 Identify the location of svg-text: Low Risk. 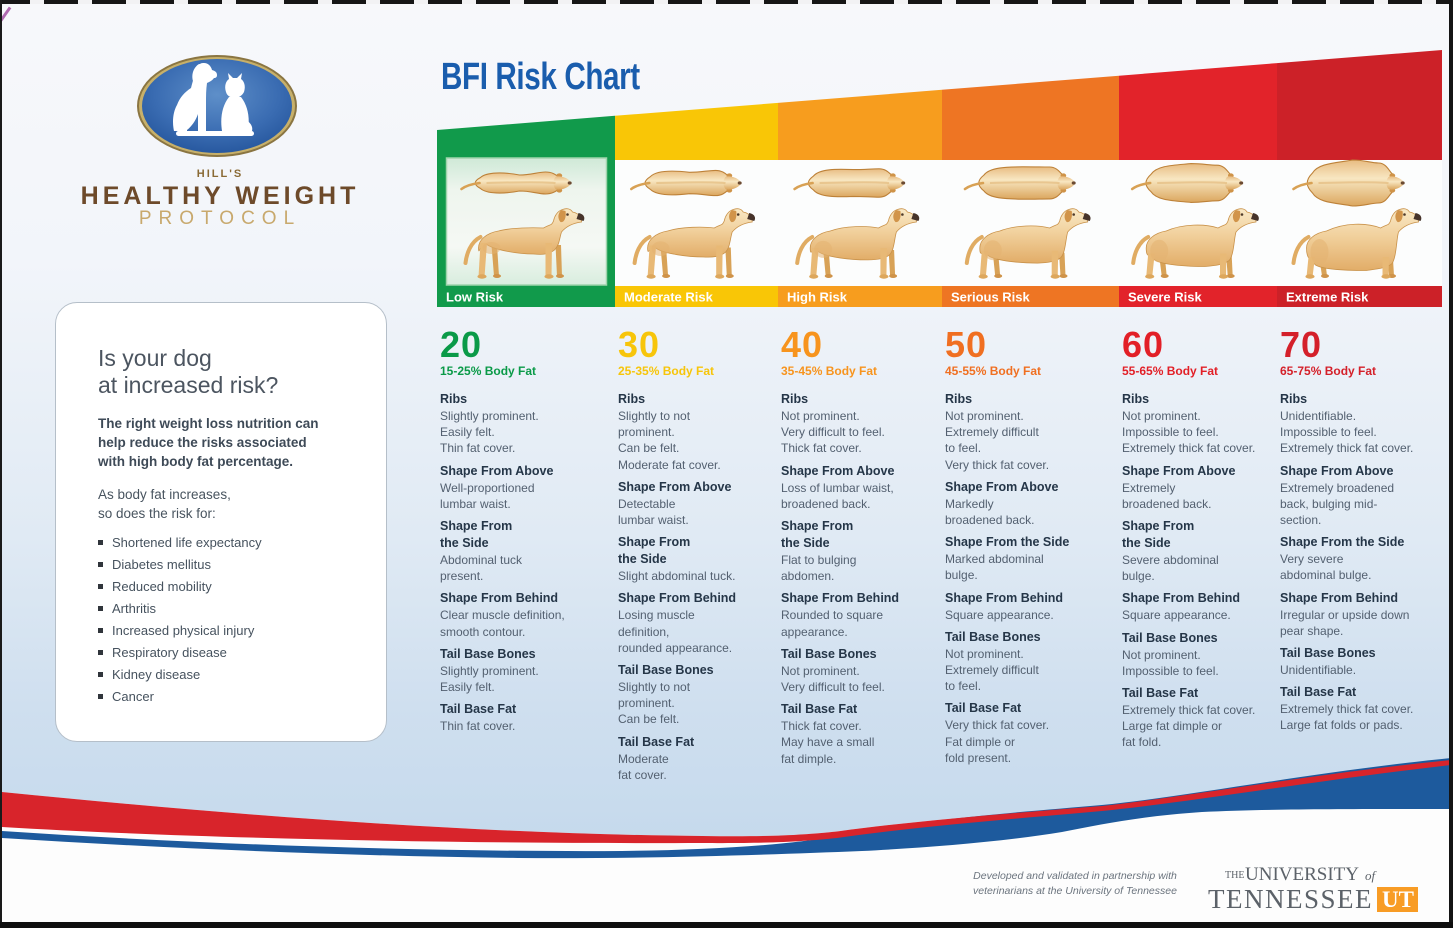
(475, 297).